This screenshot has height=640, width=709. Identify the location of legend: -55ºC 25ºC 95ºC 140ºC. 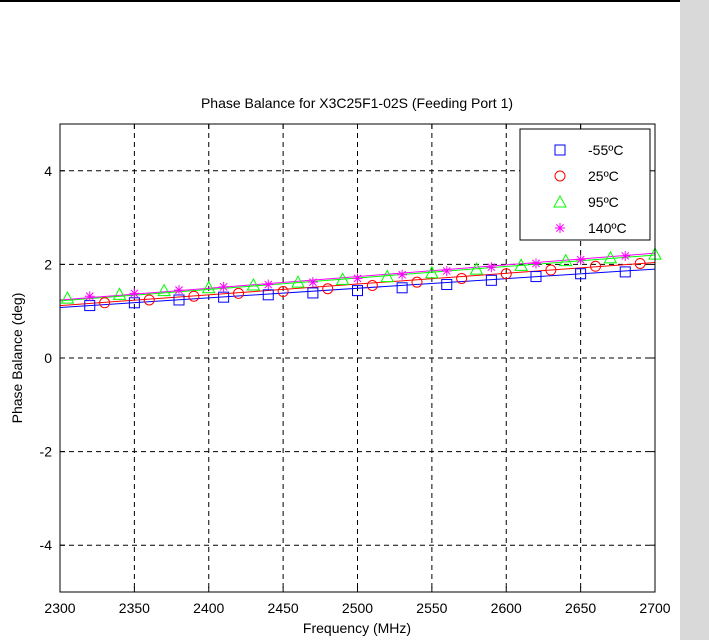
(585, 184).